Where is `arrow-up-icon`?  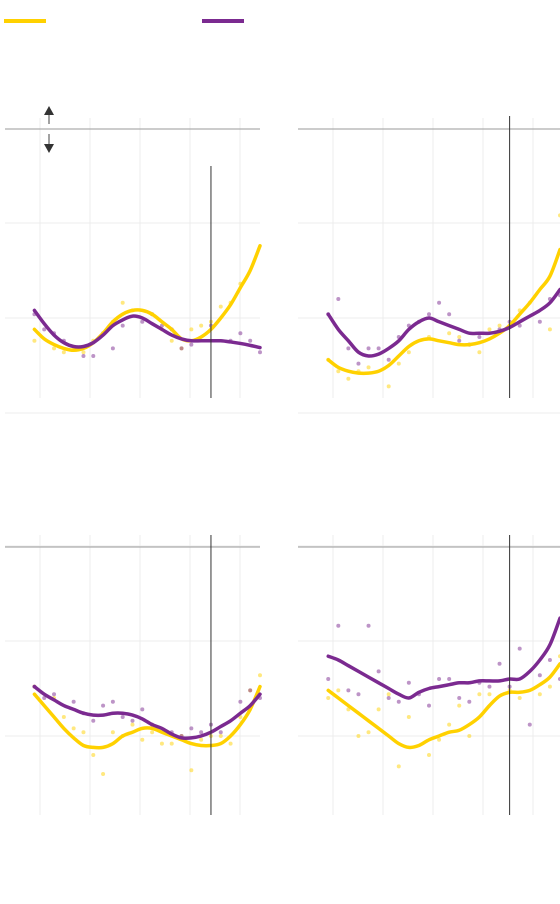 arrow-up-icon is located at coordinates (49, 110).